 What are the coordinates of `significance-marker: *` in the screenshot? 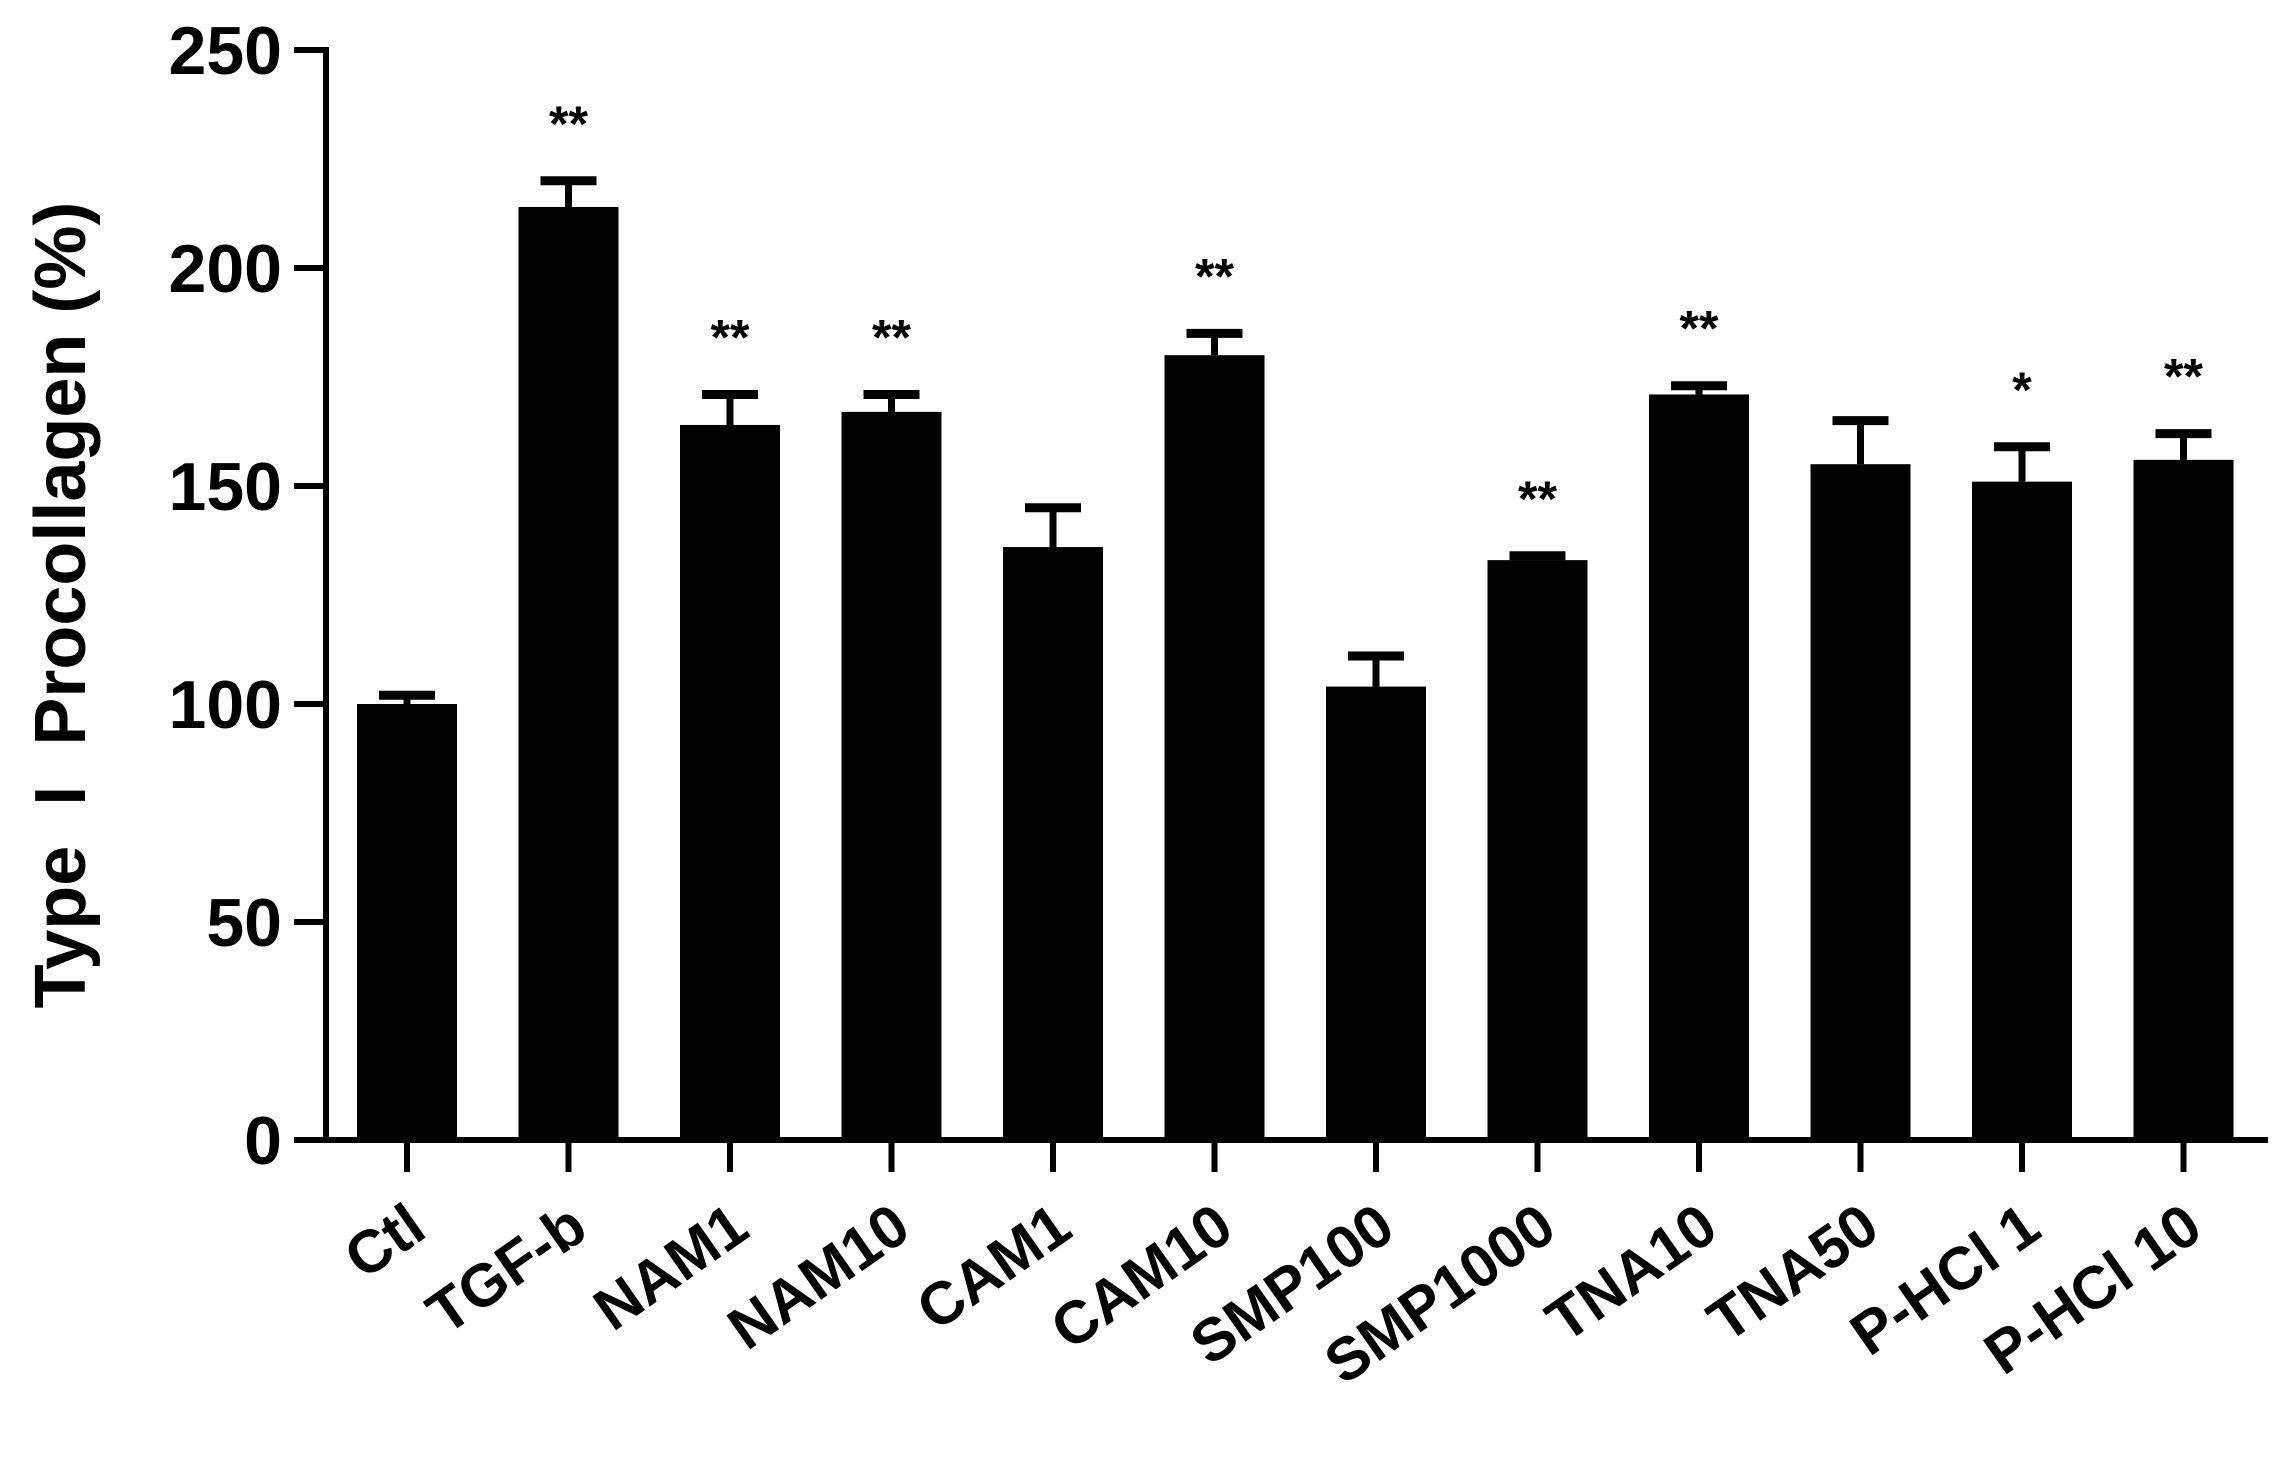 It's located at (2022, 390).